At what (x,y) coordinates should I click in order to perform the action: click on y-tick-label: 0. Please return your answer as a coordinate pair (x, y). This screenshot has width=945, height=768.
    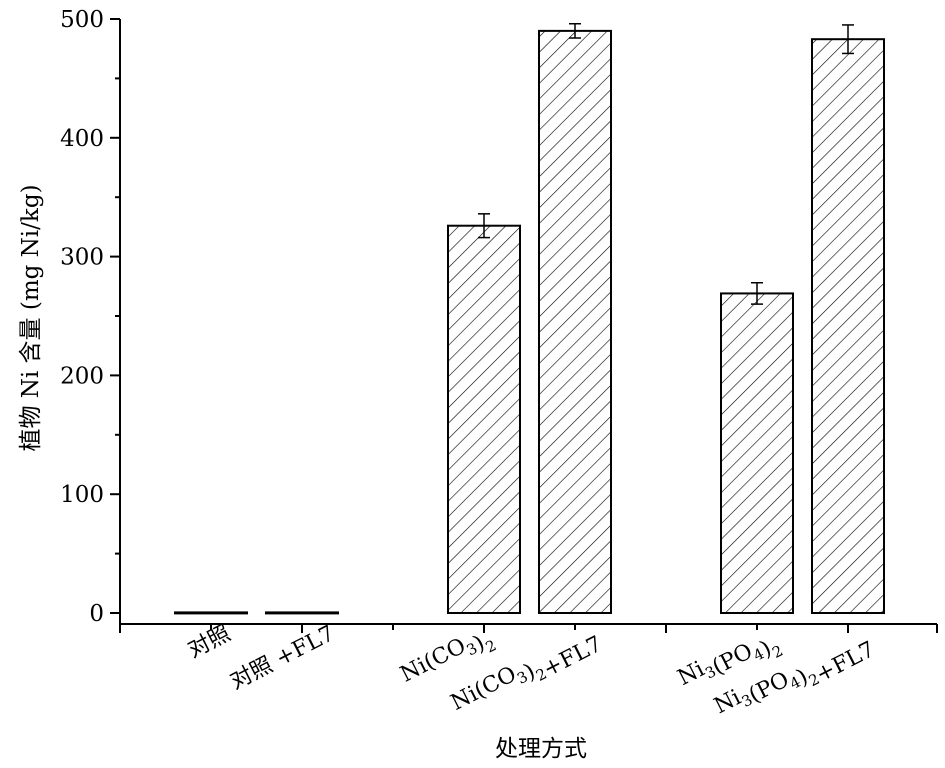
    Looking at the image, I should click on (96, 614).